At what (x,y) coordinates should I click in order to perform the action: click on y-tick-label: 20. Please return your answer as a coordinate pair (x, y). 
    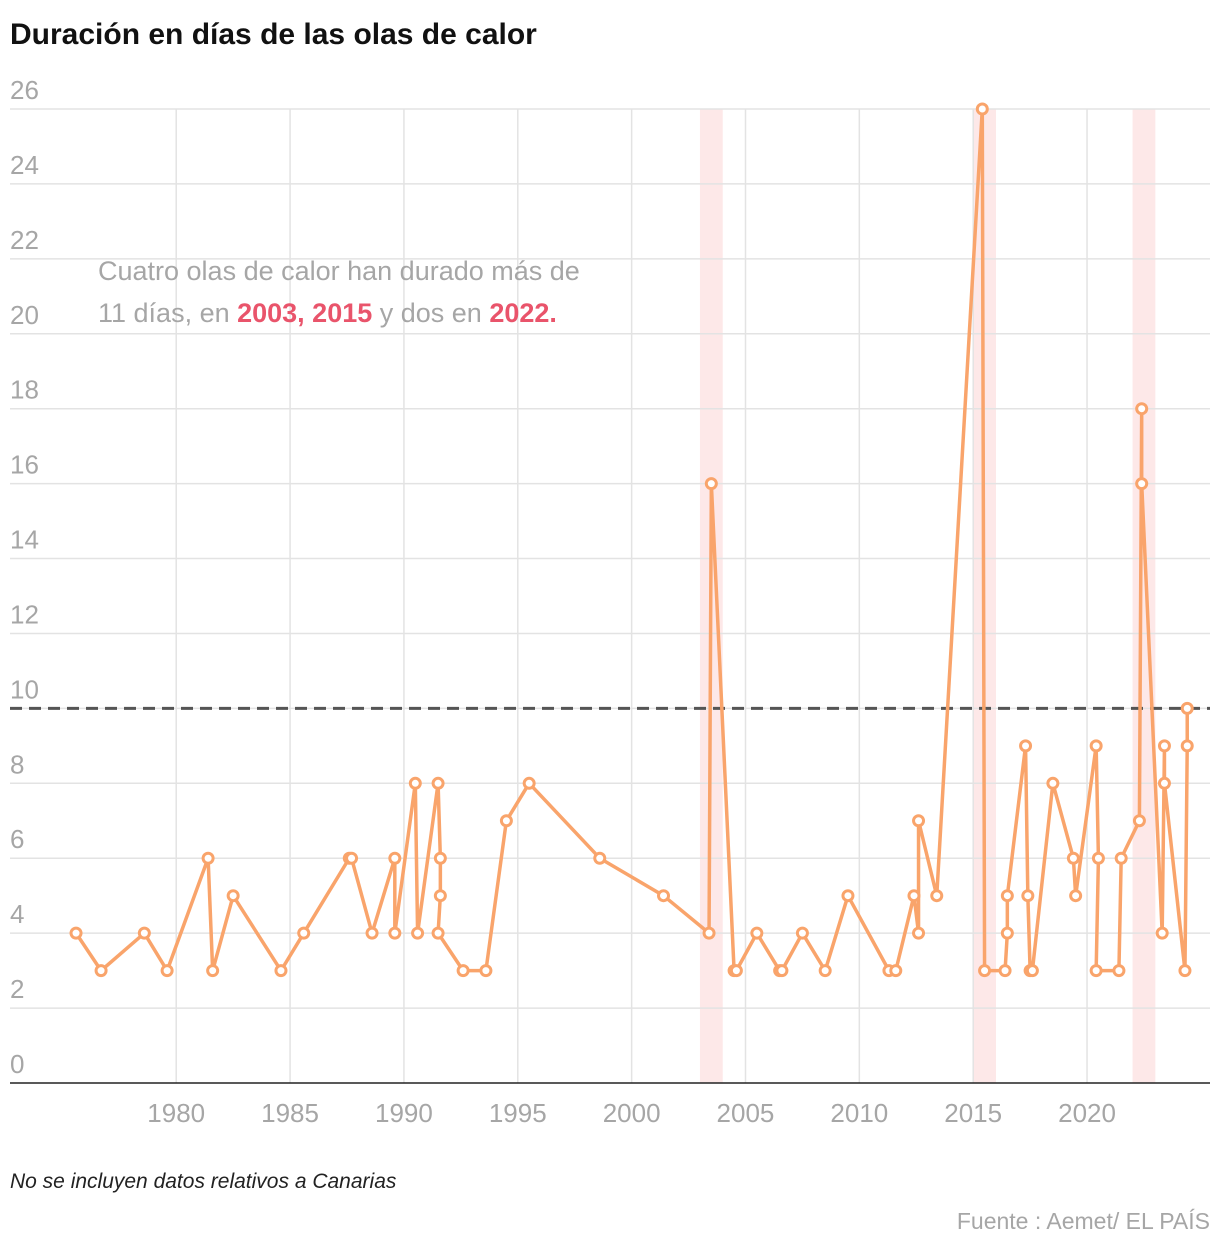
    Looking at the image, I should click on (24, 315).